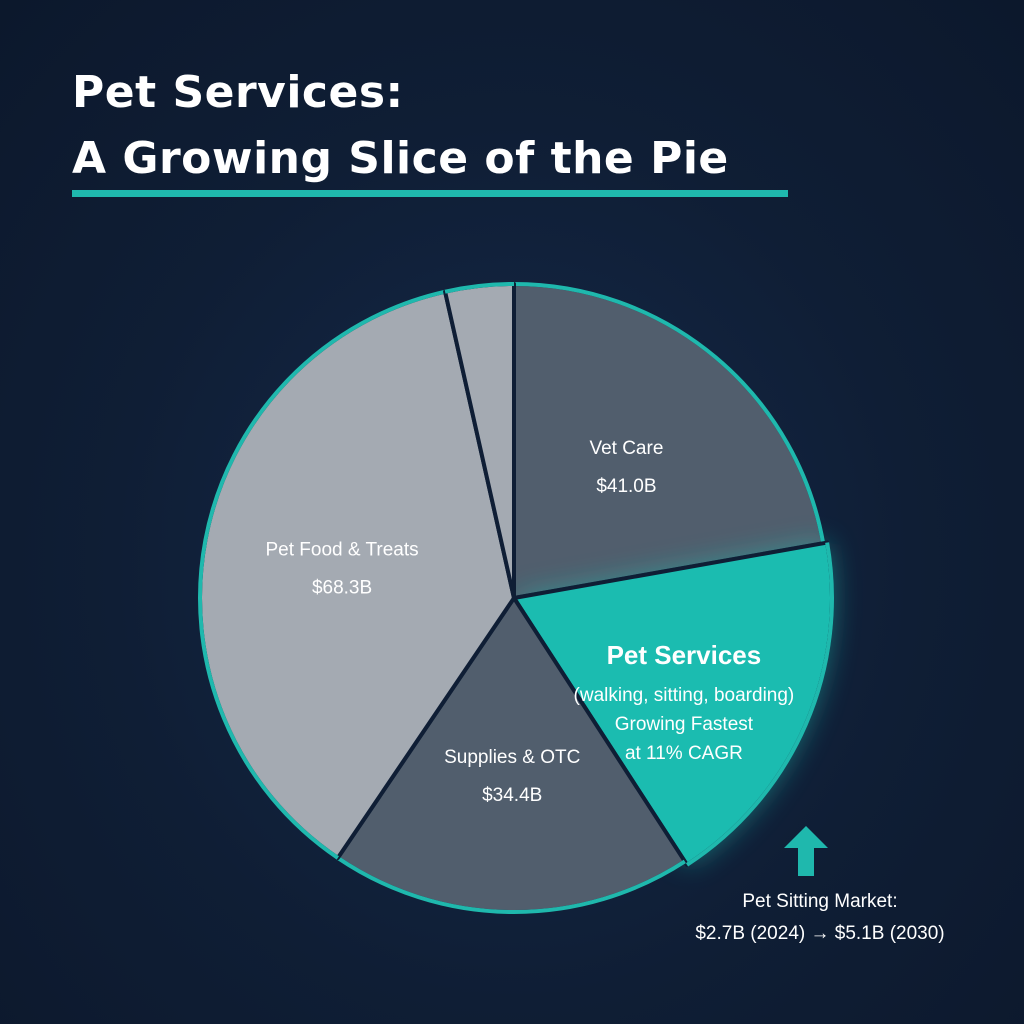 Image resolution: width=1024 pixels, height=1024 pixels. I want to click on annotation-line-2: $2.7B (2024) → $5.1B (2030), so click(820, 933).